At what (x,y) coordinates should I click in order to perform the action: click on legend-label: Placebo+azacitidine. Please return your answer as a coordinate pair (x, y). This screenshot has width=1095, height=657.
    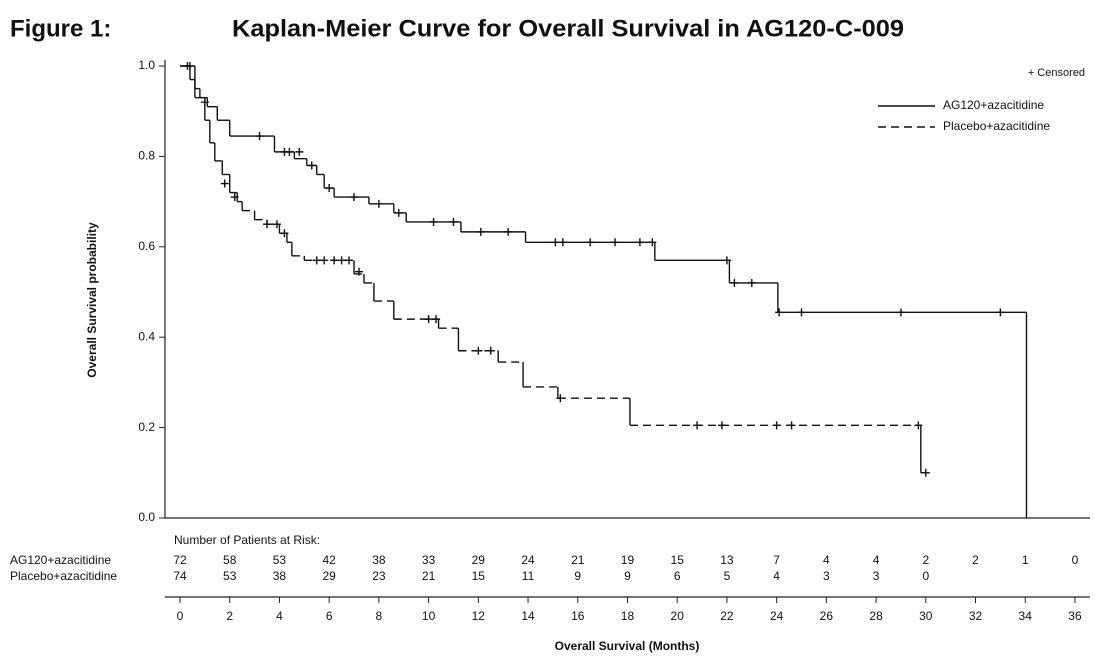
    Looking at the image, I should click on (996, 126).